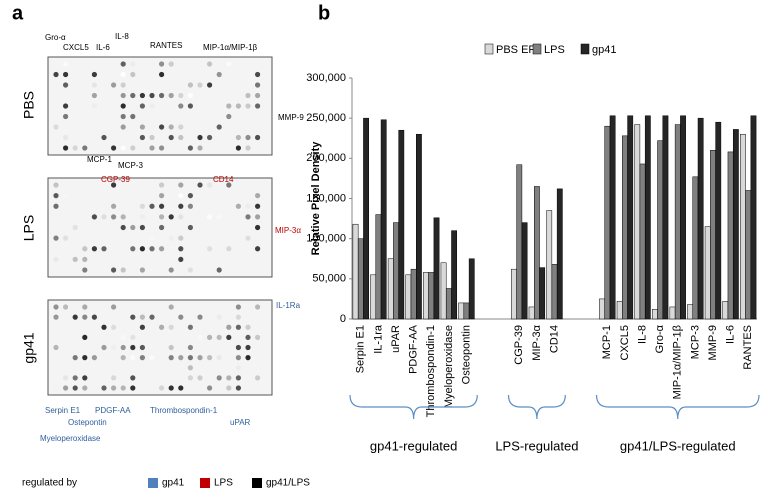 The image size is (772, 491). I want to click on legend-title: regulated by, so click(49, 483).